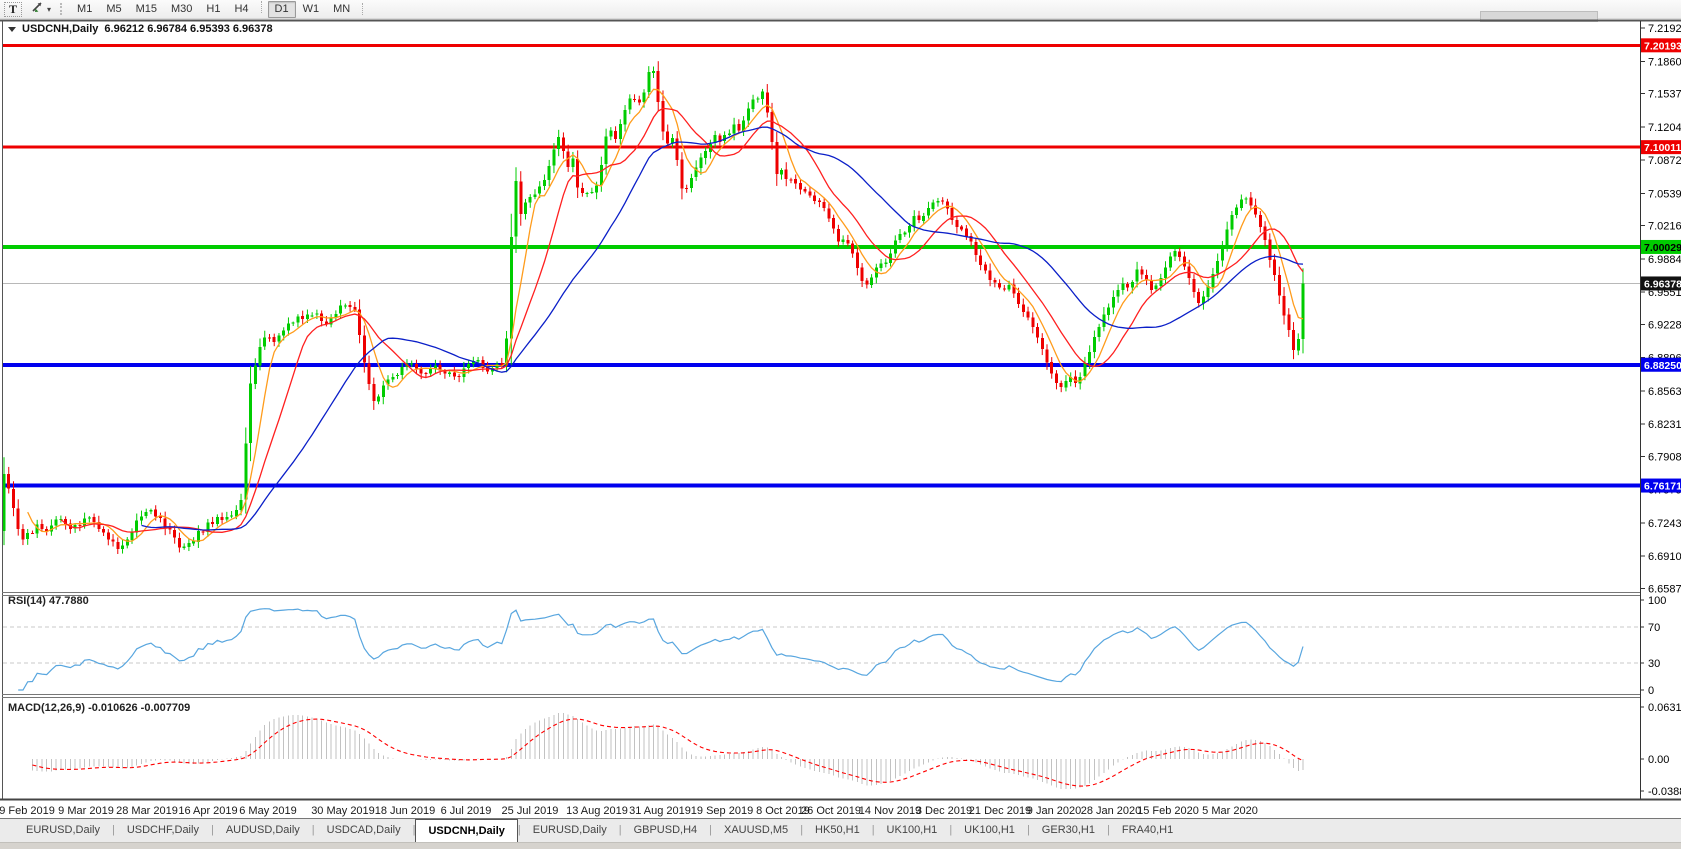 The image size is (1681, 849). I want to click on rsi-tick-70: 70, so click(1654, 628).